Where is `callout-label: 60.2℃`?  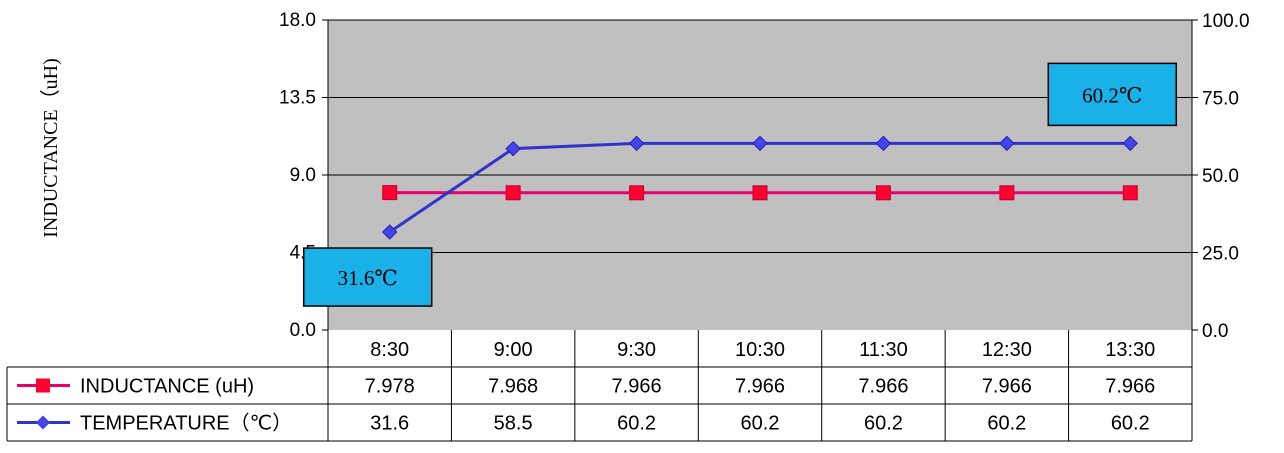
callout-label: 60.2℃ is located at coordinates (1112, 95).